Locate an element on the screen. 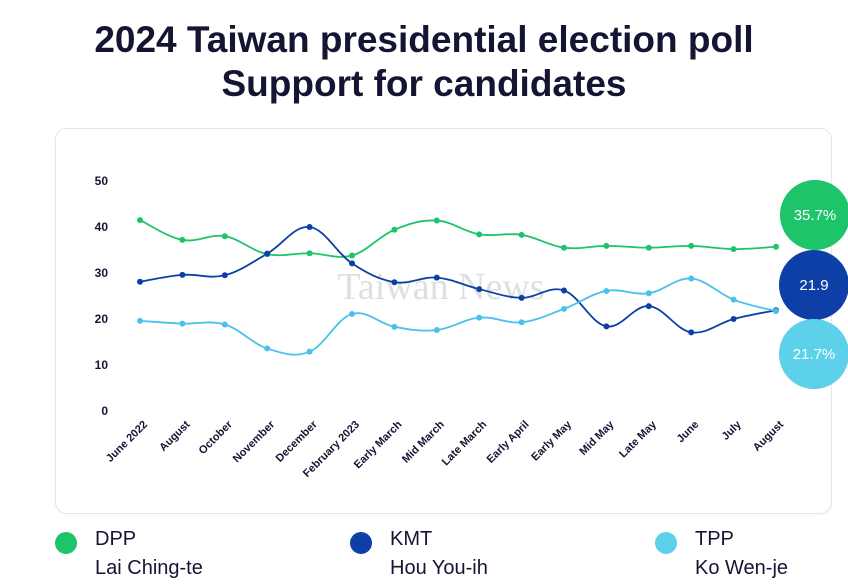 Image resolution: width=848 pixels, height=586 pixels. y-axis: 0 10 20 30 40 50 is located at coordinates (102, 296).